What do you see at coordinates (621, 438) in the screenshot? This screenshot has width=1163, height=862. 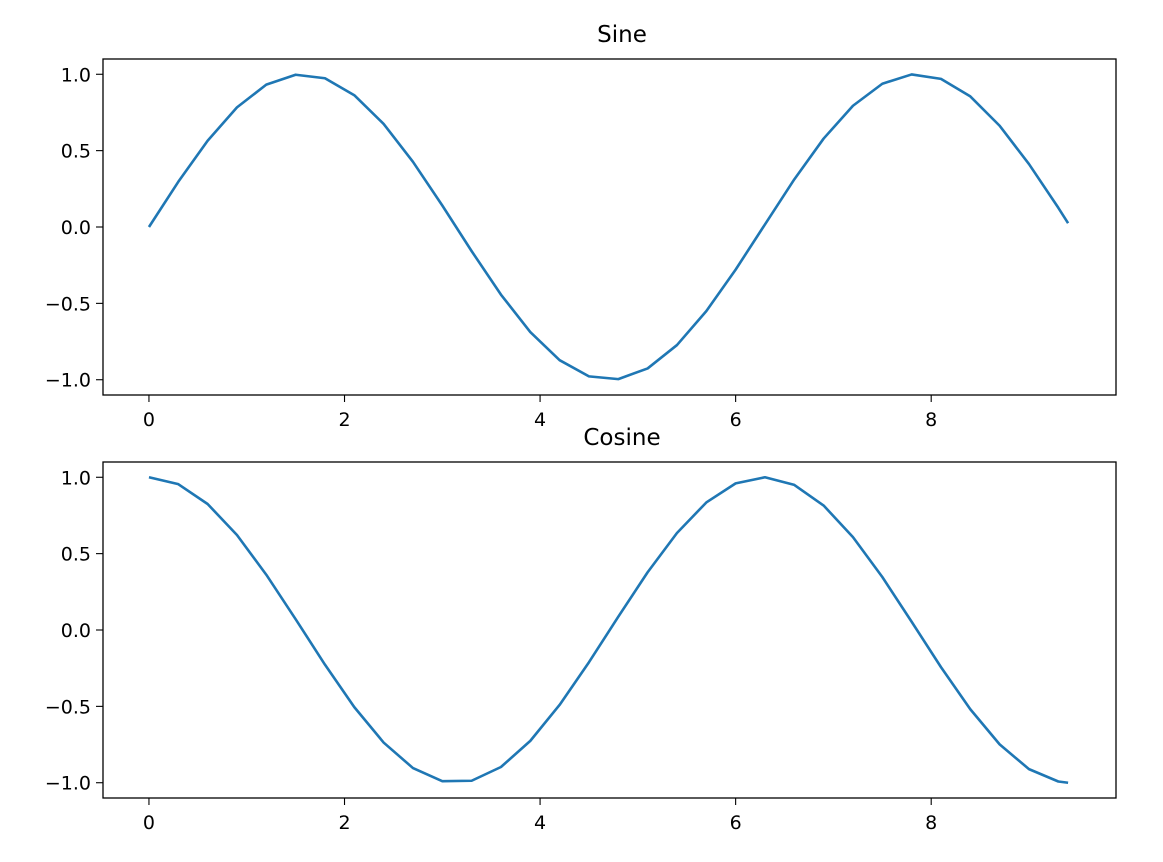 I see `chart-title: Cosine` at bounding box center [621, 438].